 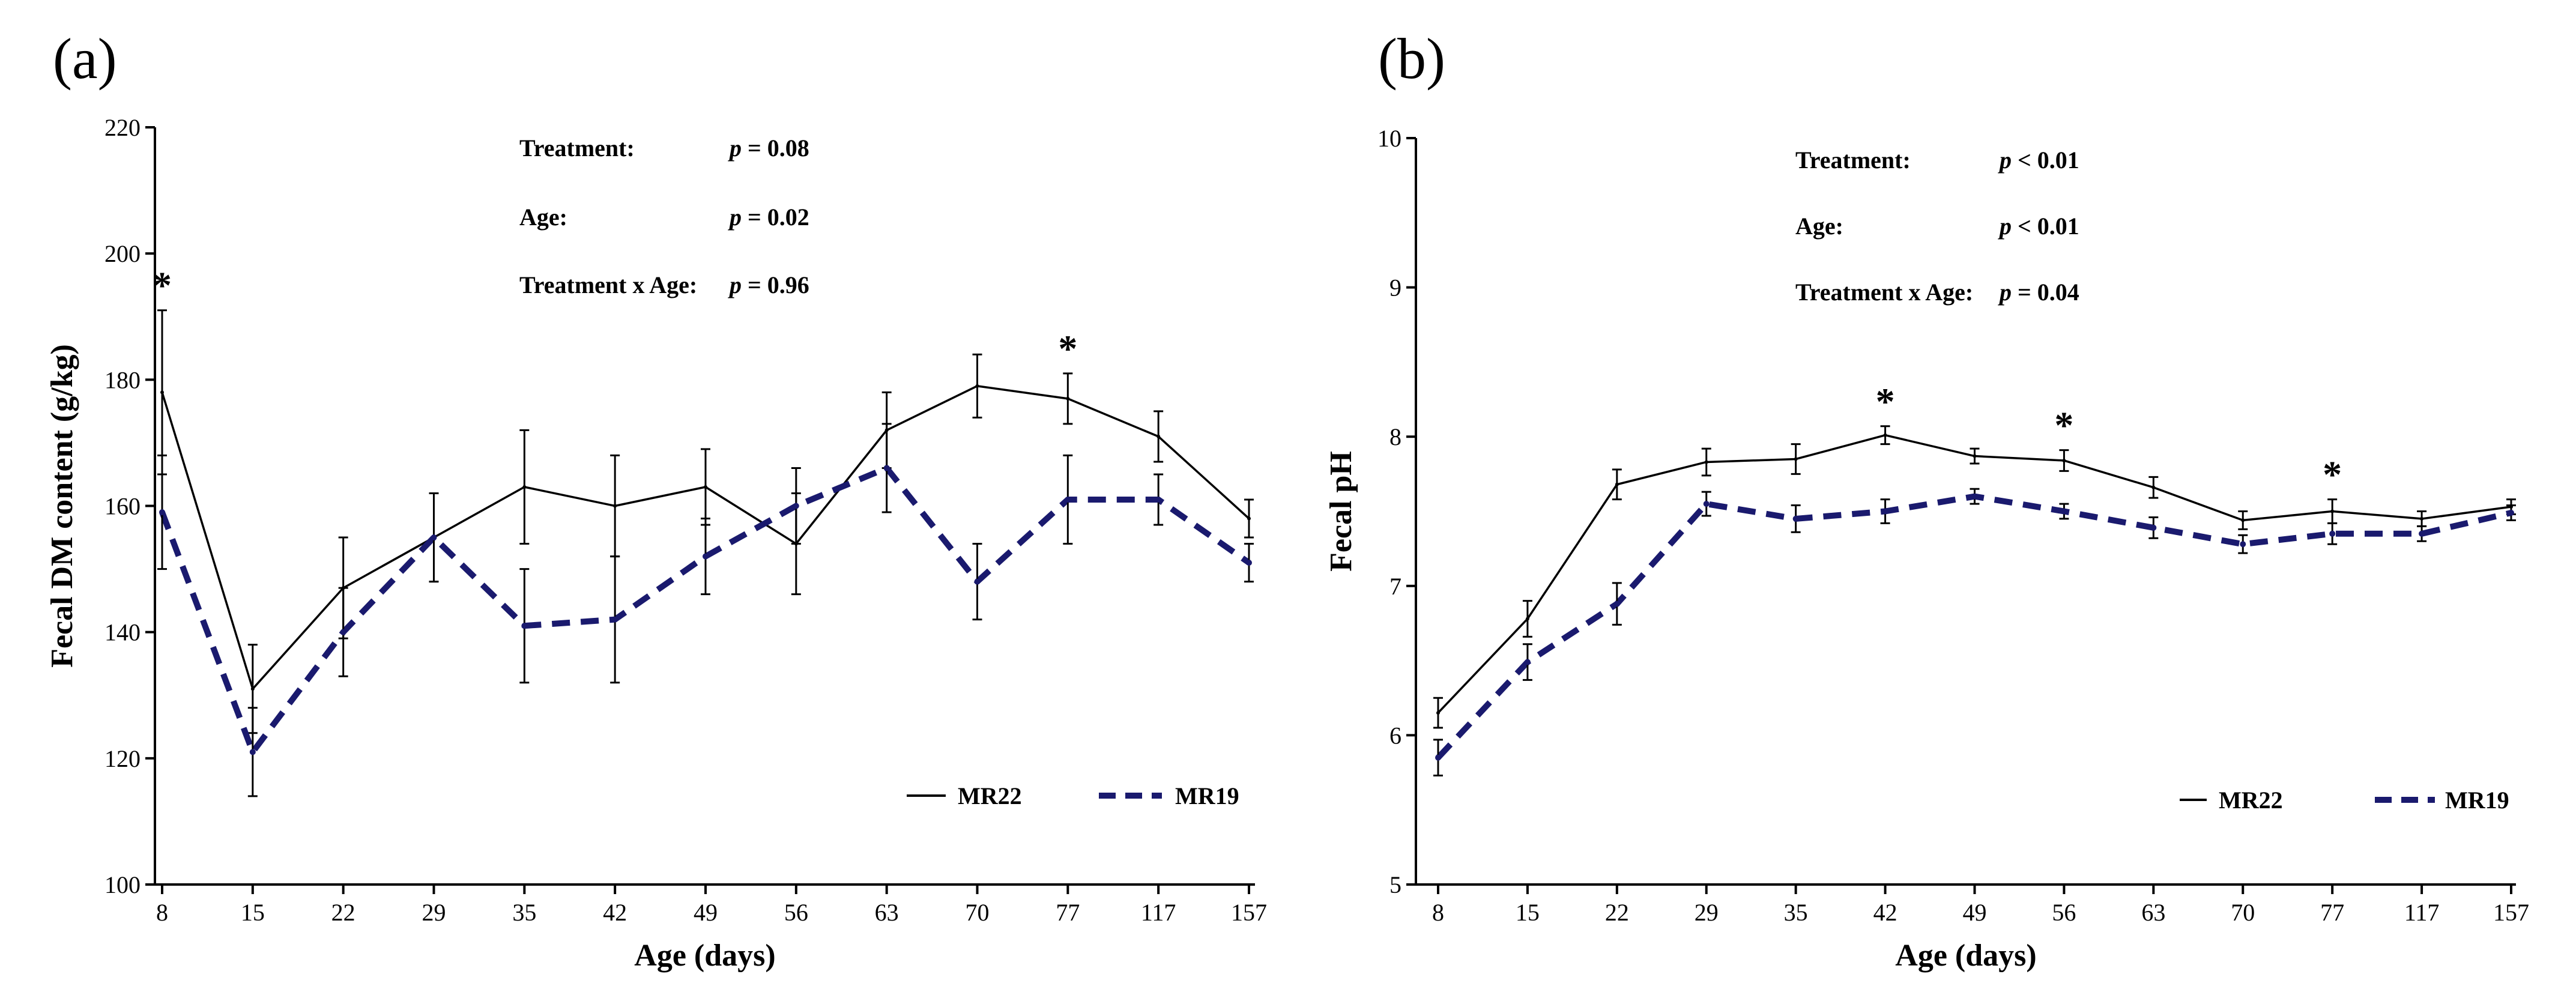 I want to click on y-tick-label: 100, so click(x=122, y=884).